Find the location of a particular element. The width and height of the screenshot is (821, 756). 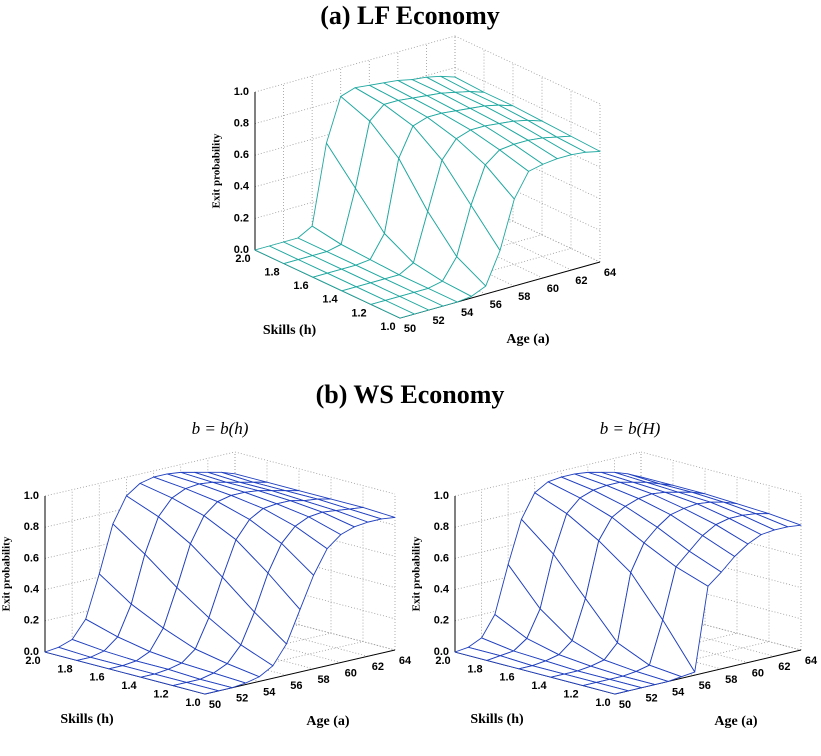

figure-title: (a) LF Economy is located at coordinates (410, 15).